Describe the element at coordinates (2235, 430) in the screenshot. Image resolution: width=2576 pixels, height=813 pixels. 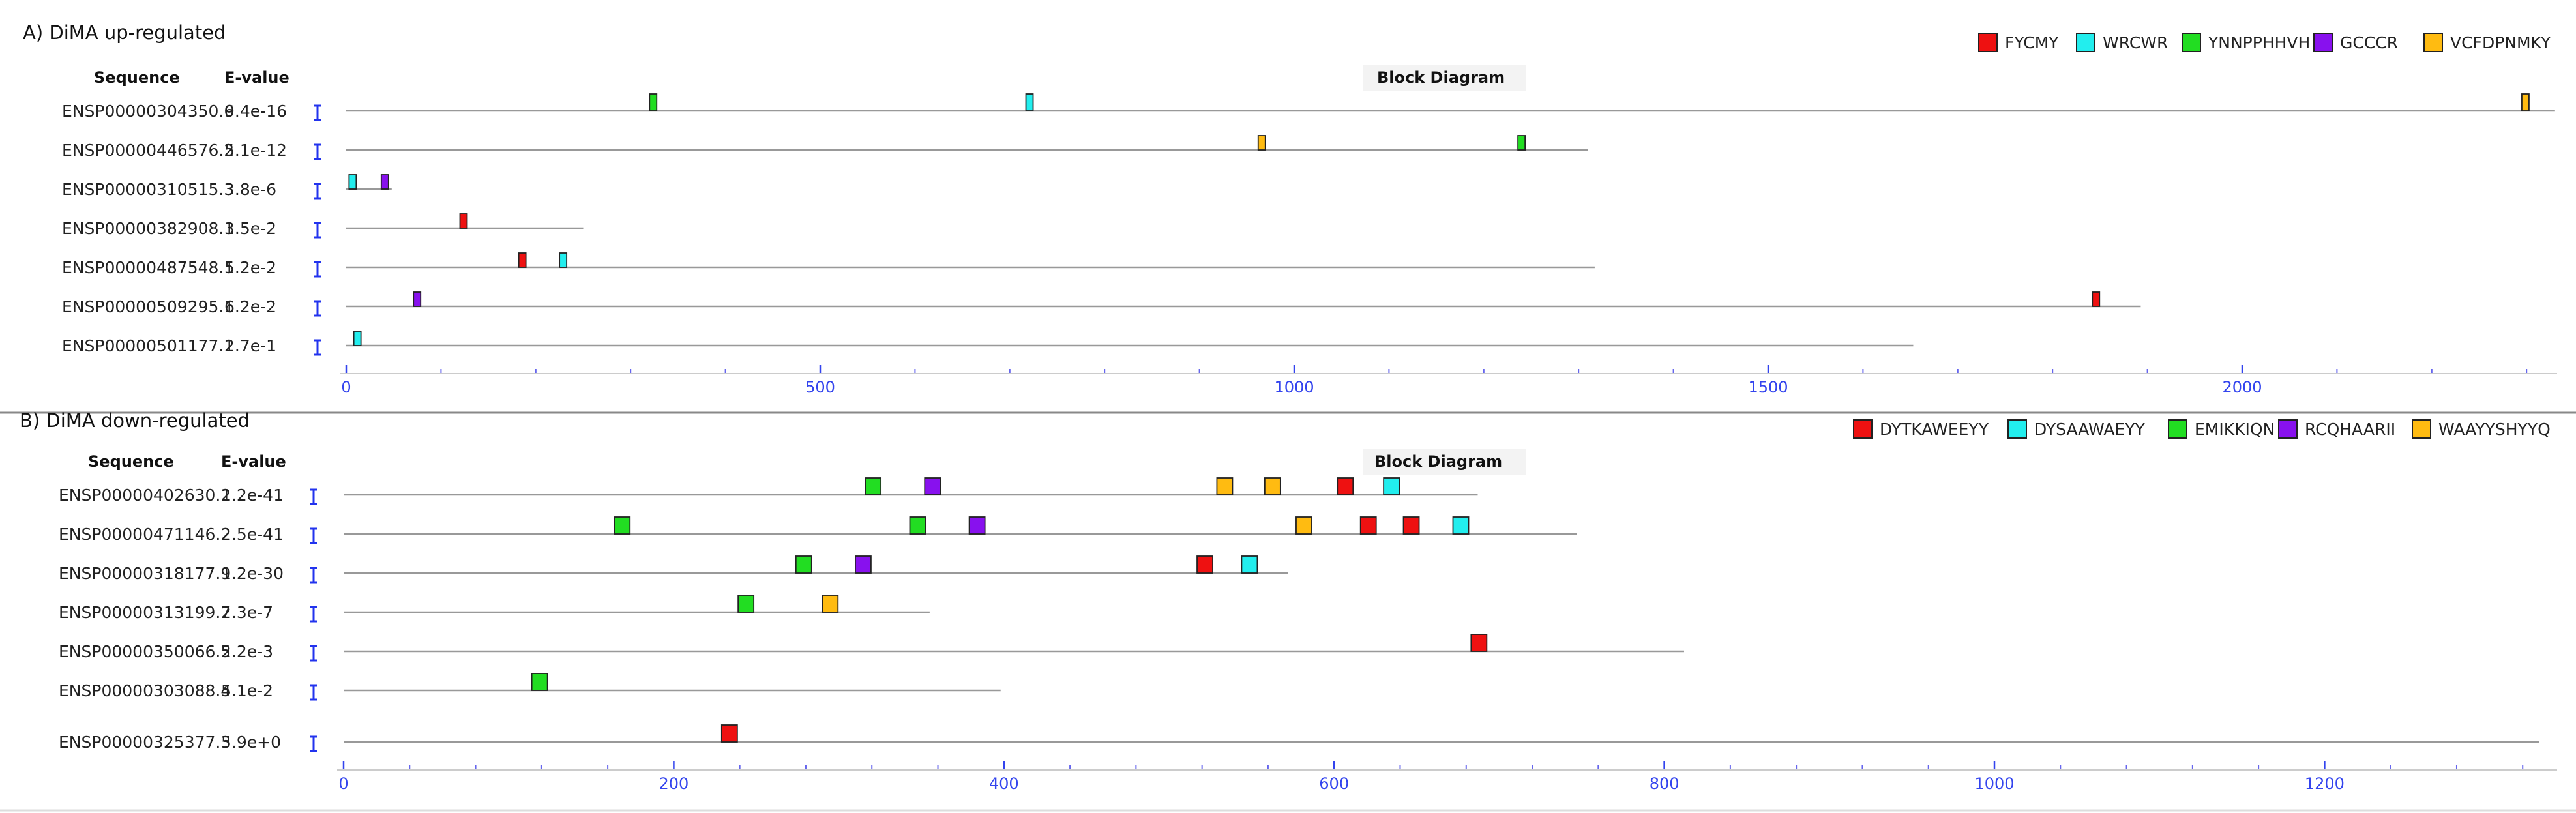
I see `legend-label: EMIKKIQN` at that location.